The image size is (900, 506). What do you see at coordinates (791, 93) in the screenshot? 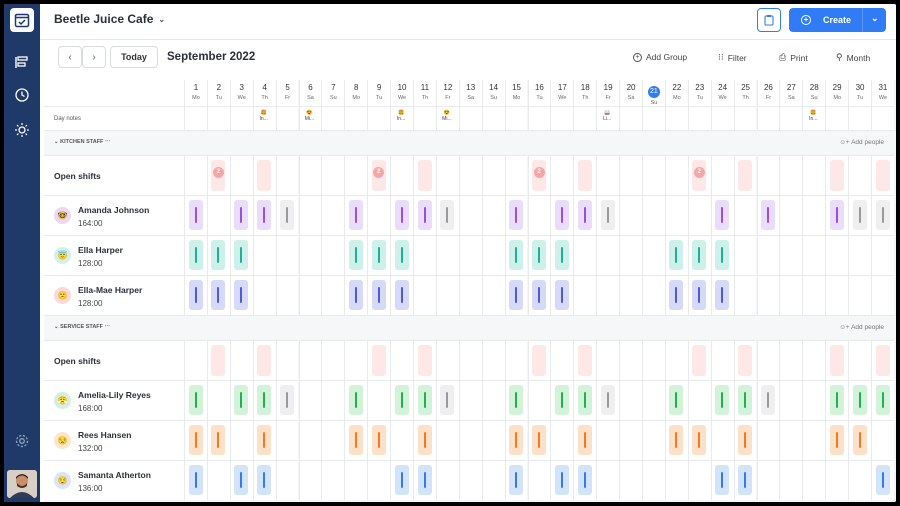
I see `day-header: 27 Sa` at bounding box center [791, 93].